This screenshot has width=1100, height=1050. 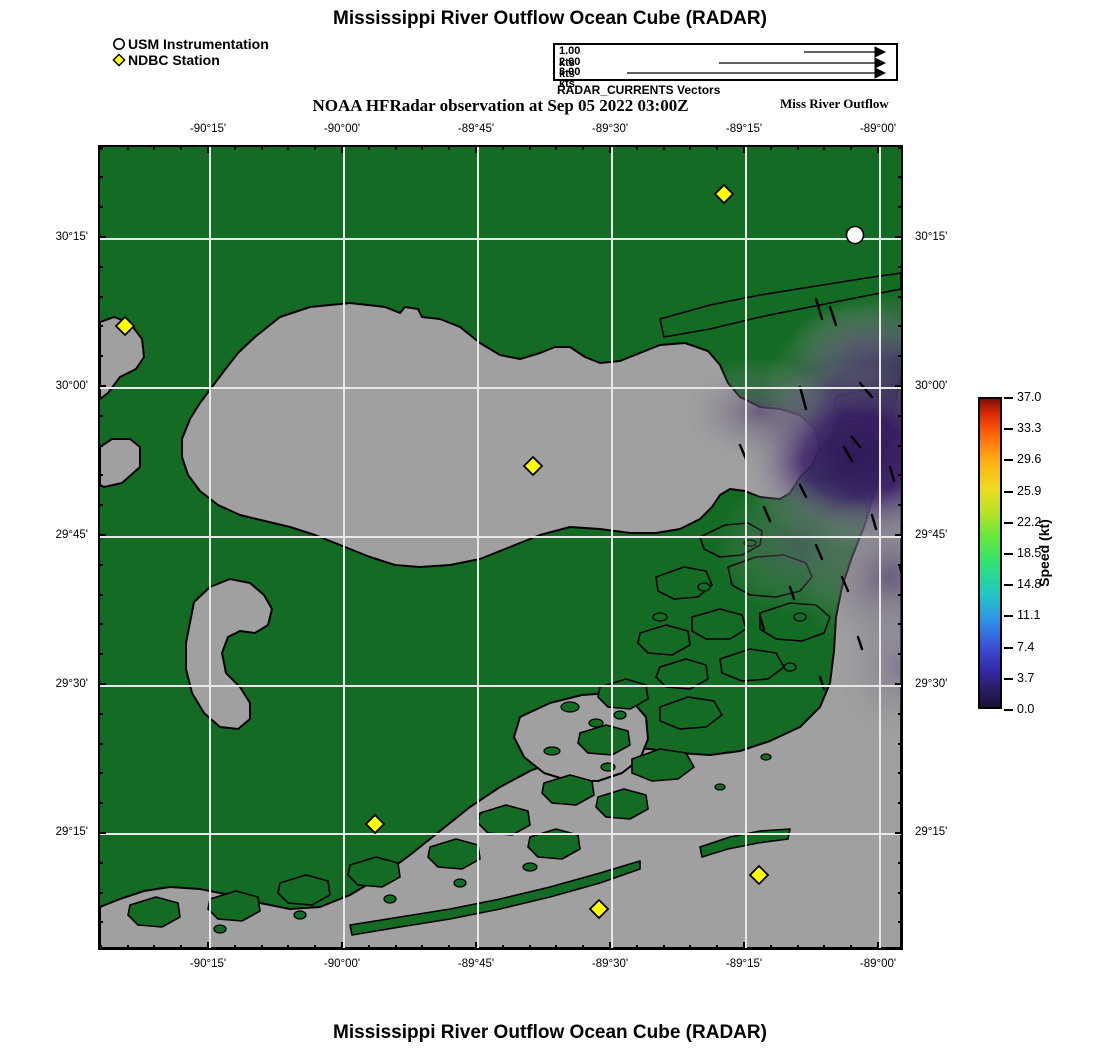 I want to click on legend-item-usm: USM Instrumentation, so click(x=189, y=44).